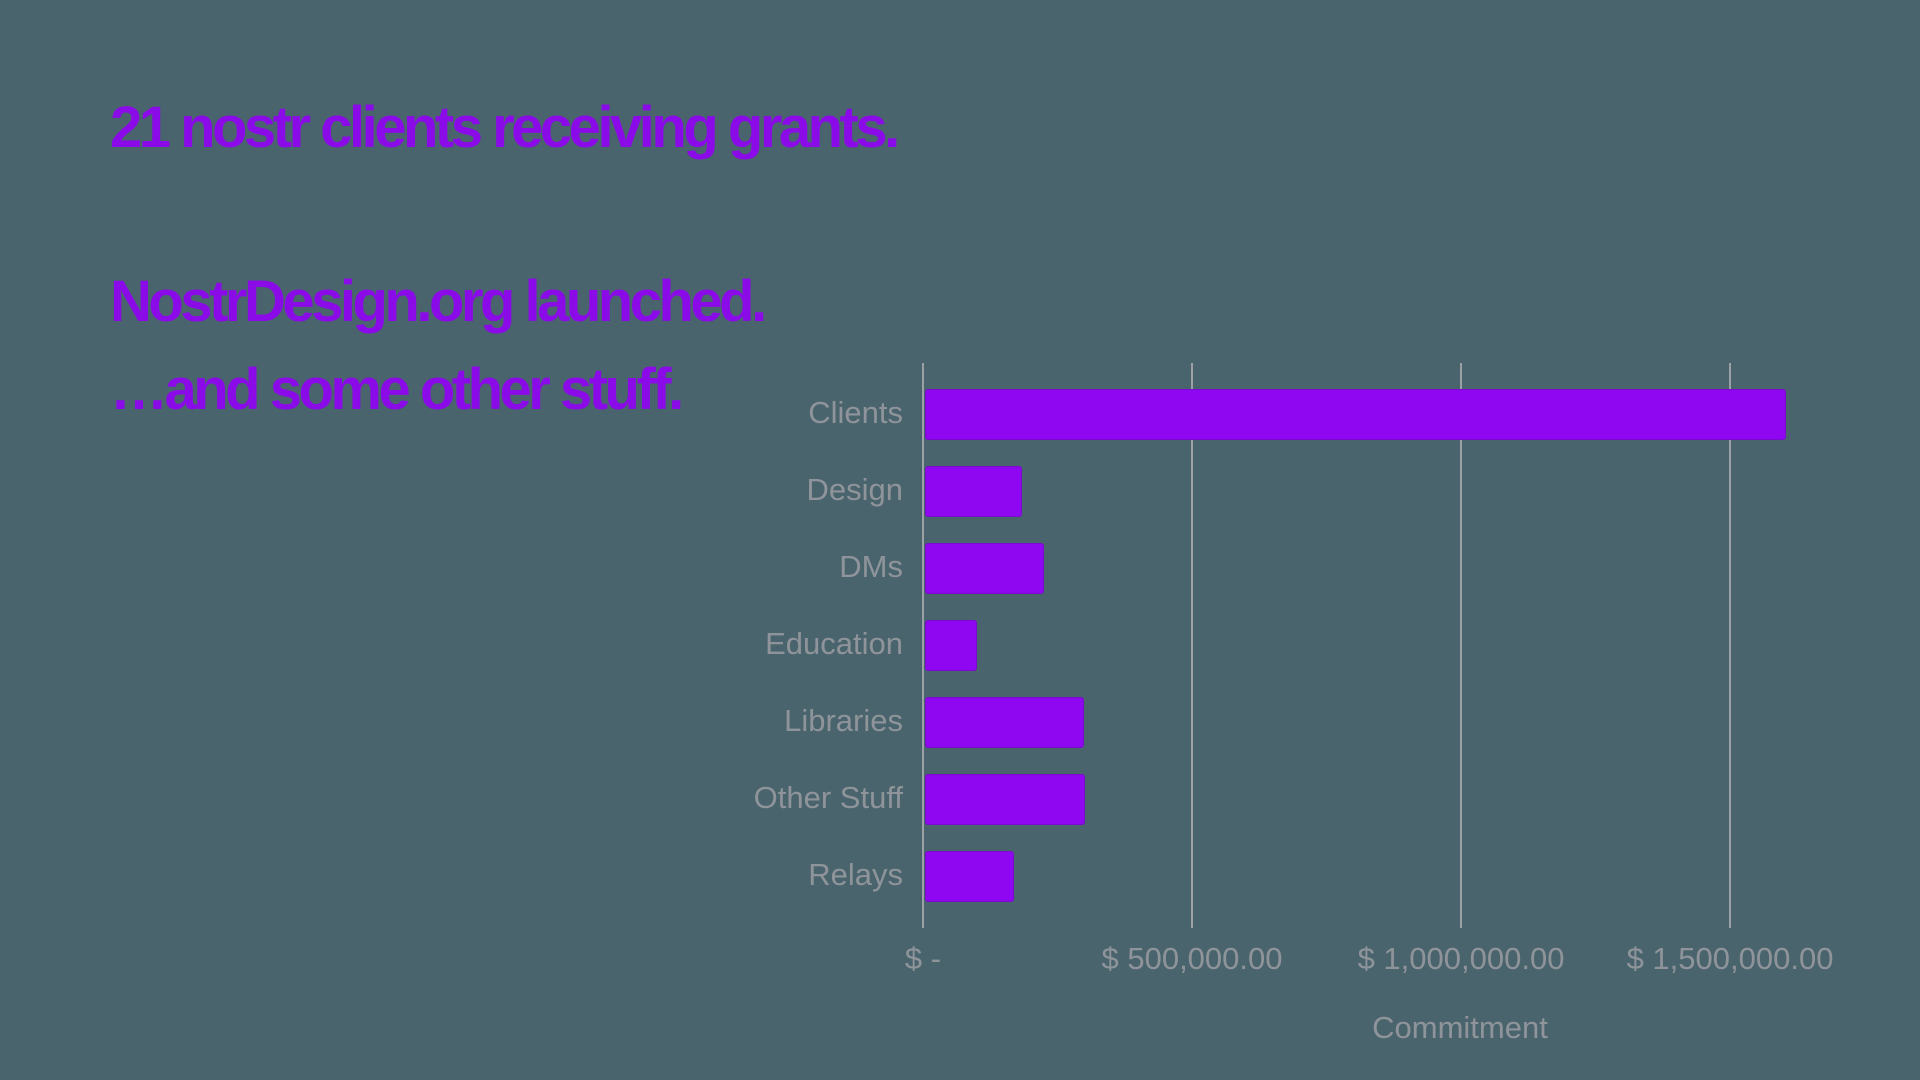 The height and width of the screenshot is (1080, 1920). What do you see at coordinates (1004, 722) in the screenshot?
I see `bar-libraries` at bounding box center [1004, 722].